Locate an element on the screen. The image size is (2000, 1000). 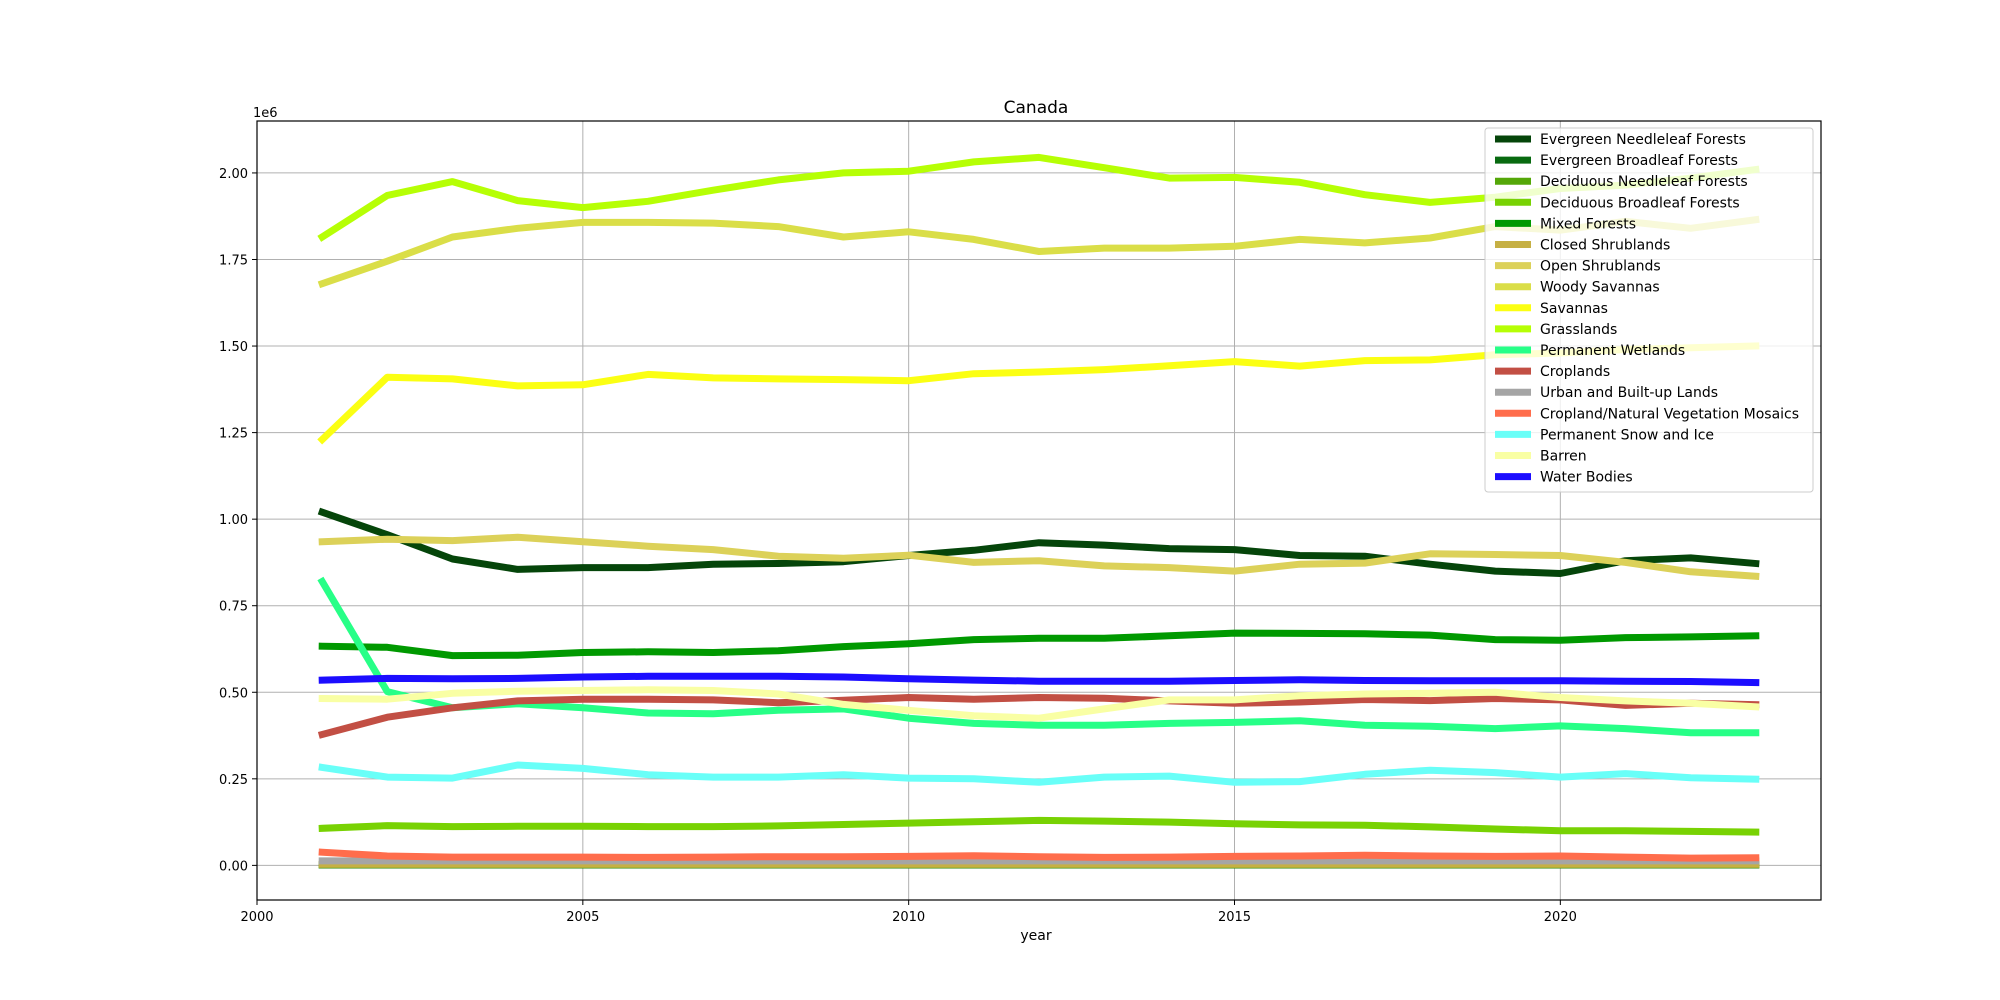
legend-label: Grasslands is located at coordinates (1578, 330).